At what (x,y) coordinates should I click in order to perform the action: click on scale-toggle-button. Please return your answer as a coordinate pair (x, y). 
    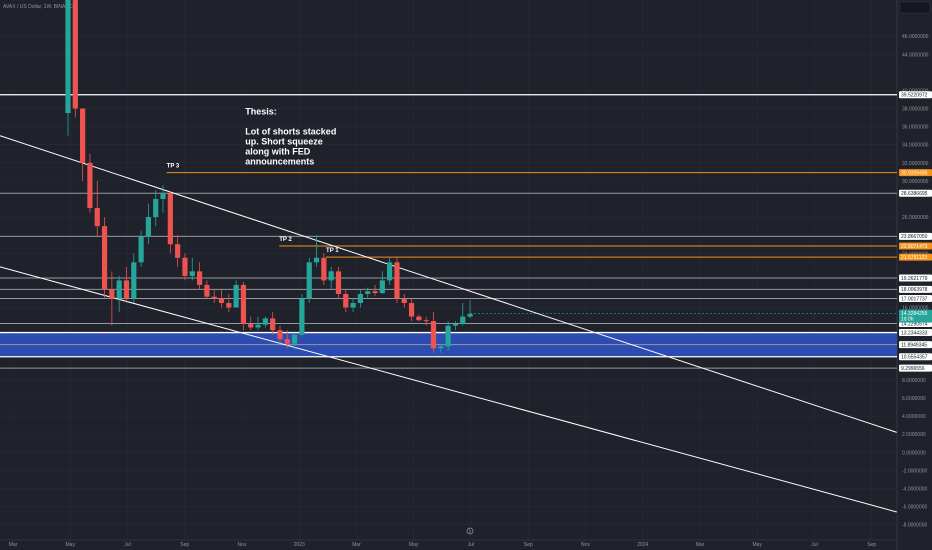
    Looking at the image, I should click on (915, 7).